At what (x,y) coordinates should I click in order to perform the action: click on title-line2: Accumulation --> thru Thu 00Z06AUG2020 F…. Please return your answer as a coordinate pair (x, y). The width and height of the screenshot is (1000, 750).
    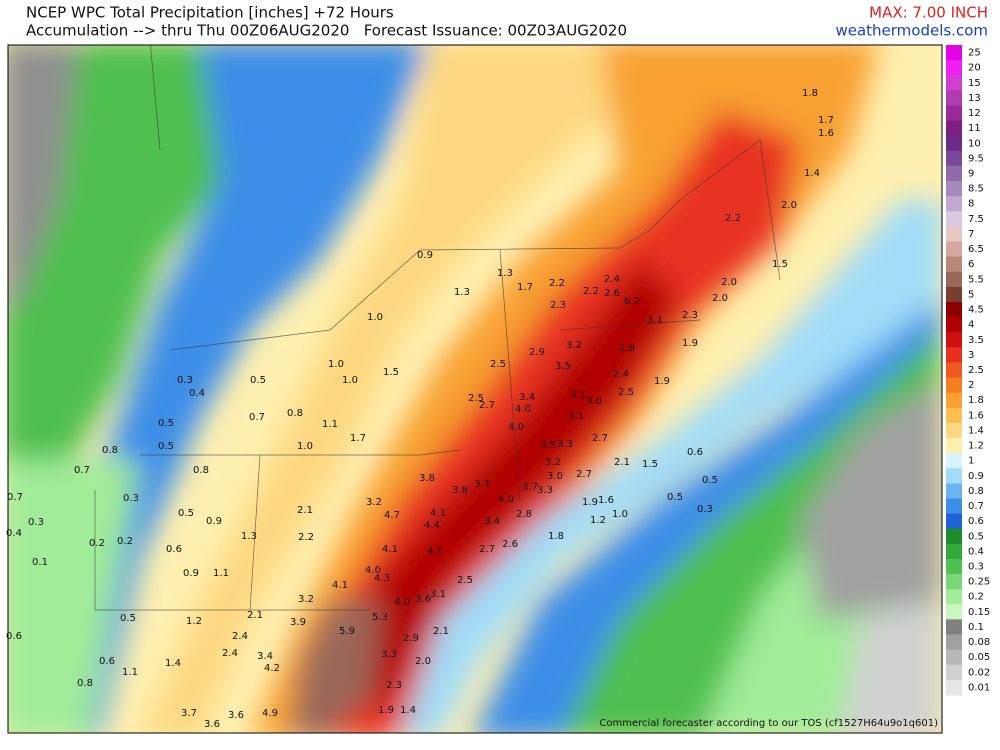
    Looking at the image, I should click on (326, 31).